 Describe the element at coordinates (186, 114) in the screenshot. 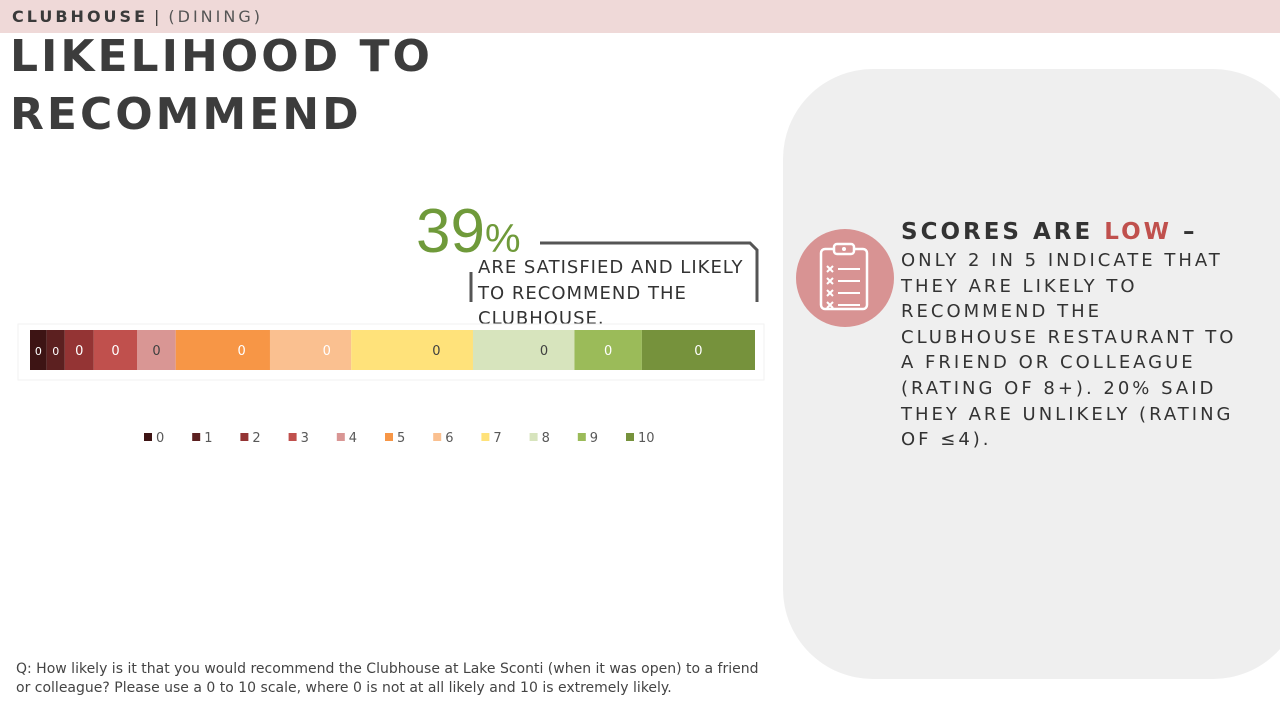

I see `page-title-line-2: RECOMMEND` at that location.